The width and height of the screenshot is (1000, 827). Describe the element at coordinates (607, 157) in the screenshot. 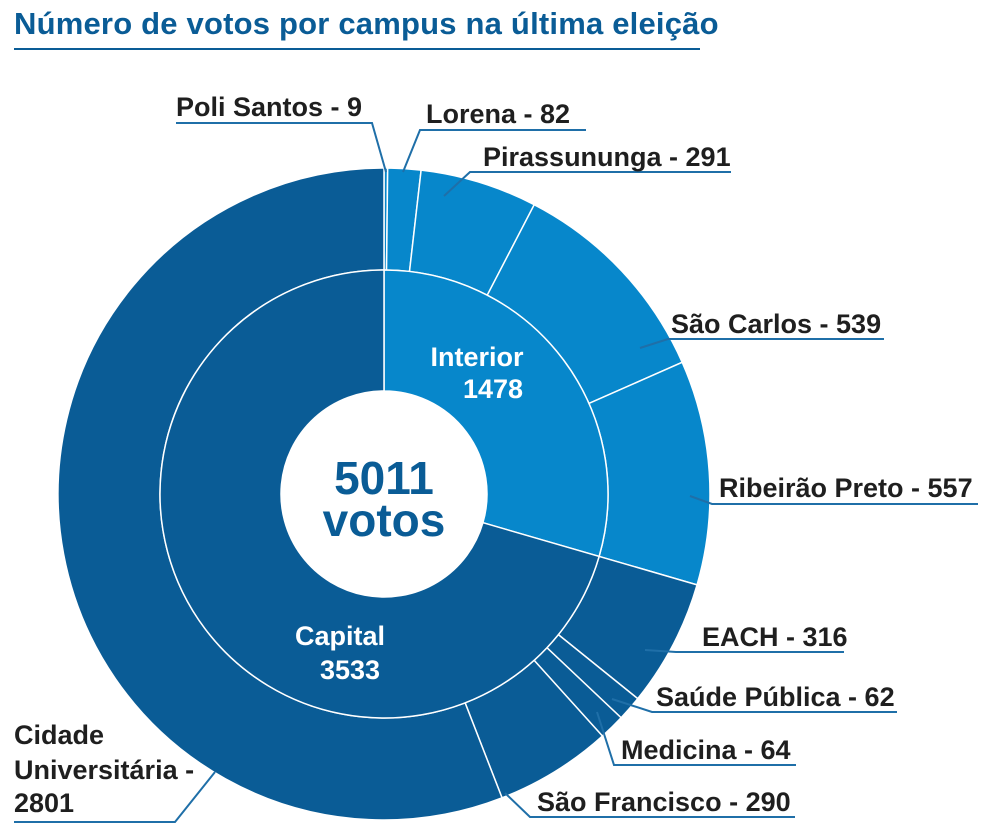

I see `campus-label-pirassununga: Pirassununga - 291` at that location.